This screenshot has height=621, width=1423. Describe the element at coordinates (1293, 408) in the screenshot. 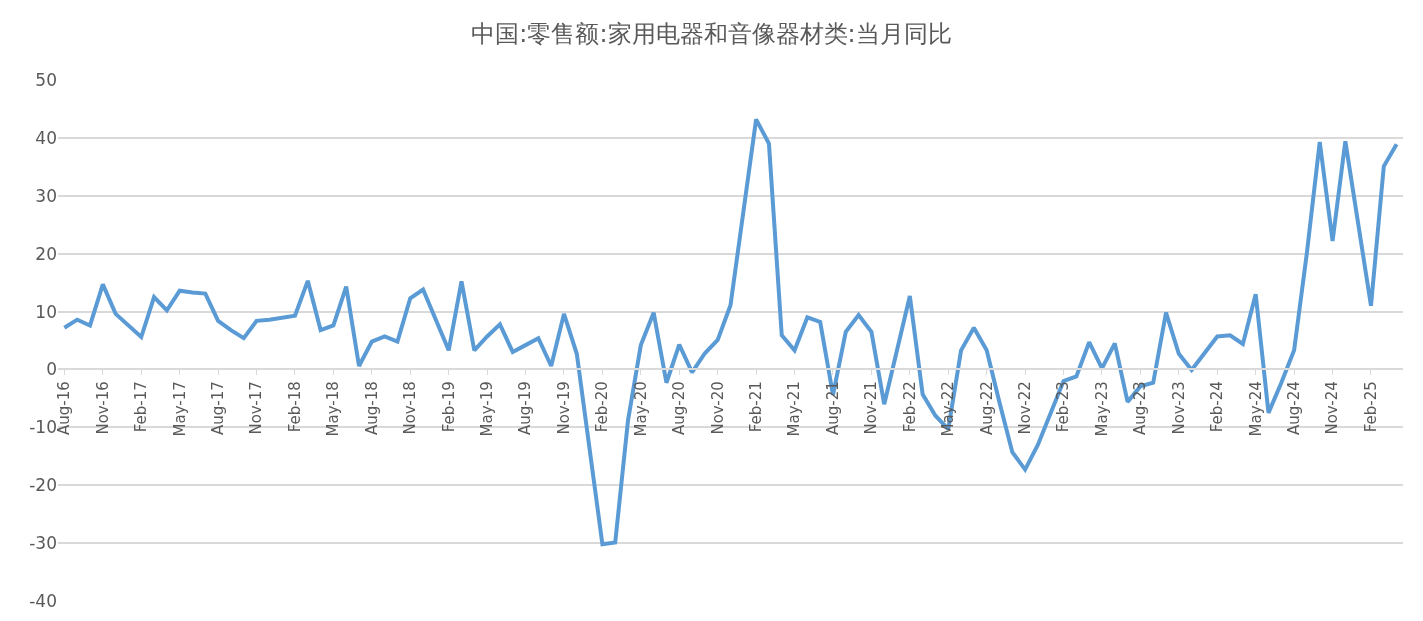

I see `x-tick-label: Aug-24` at that location.